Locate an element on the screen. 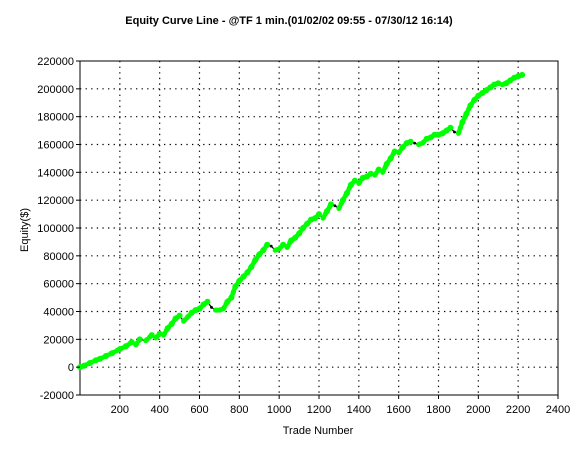 The width and height of the screenshot is (580, 459). x-tick-label: 2200 is located at coordinates (518, 410).